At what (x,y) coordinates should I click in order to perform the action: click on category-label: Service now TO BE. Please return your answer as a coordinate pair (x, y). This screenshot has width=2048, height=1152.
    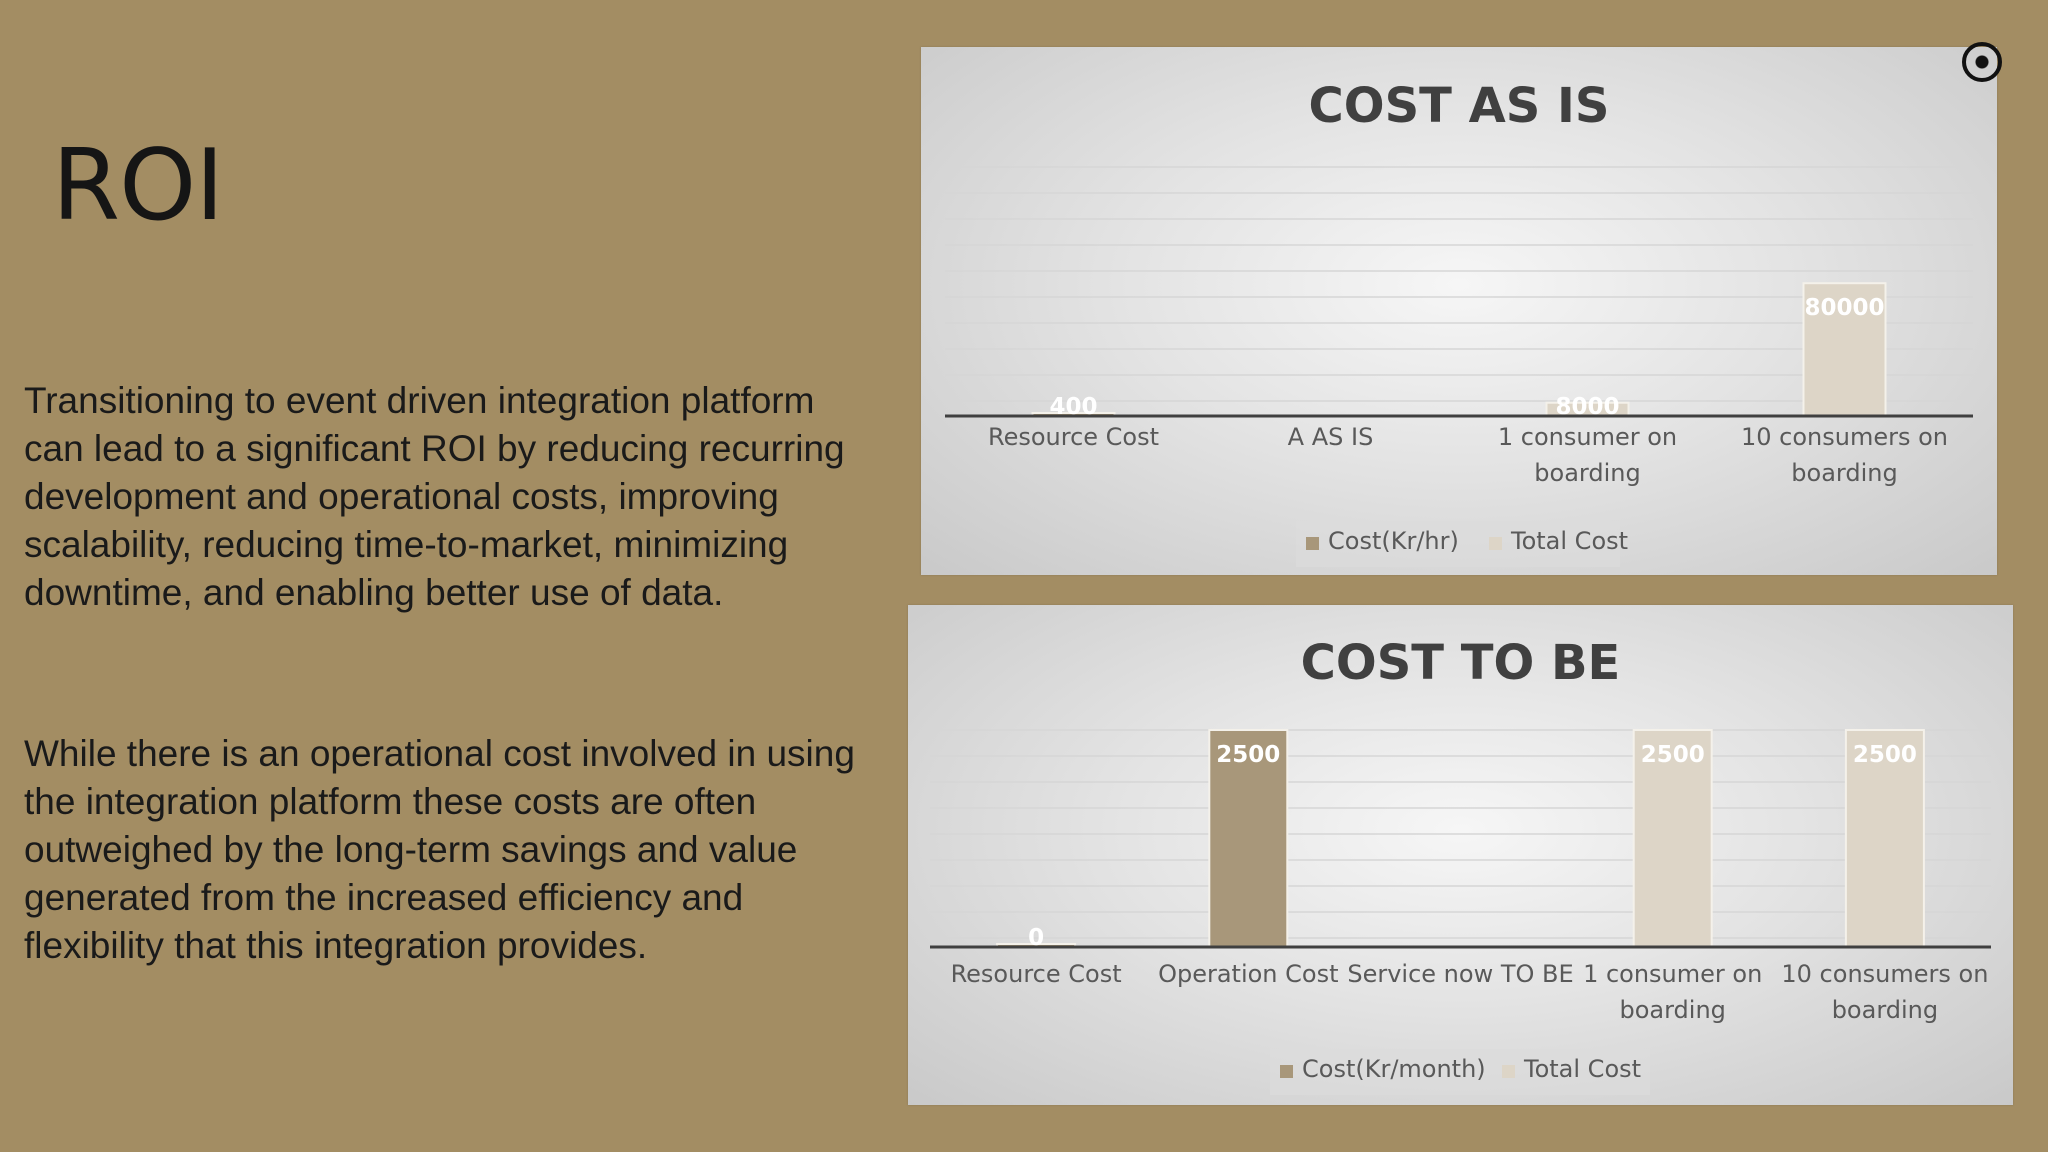
    Looking at the image, I should click on (1460, 974).